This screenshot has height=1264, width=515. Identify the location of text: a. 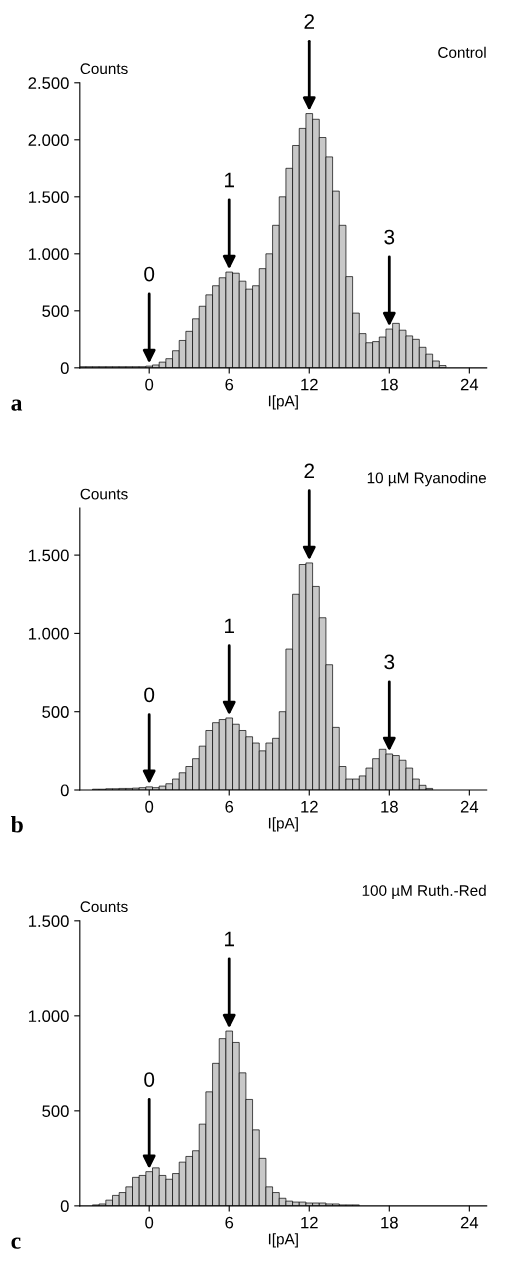
(17, 405).